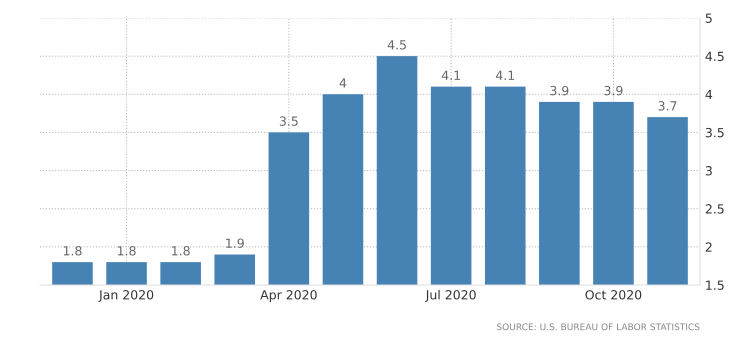  What do you see at coordinates (397, 45) in the screenshot?
I see `data-label: 4.5` at bounding box center [397, 45].